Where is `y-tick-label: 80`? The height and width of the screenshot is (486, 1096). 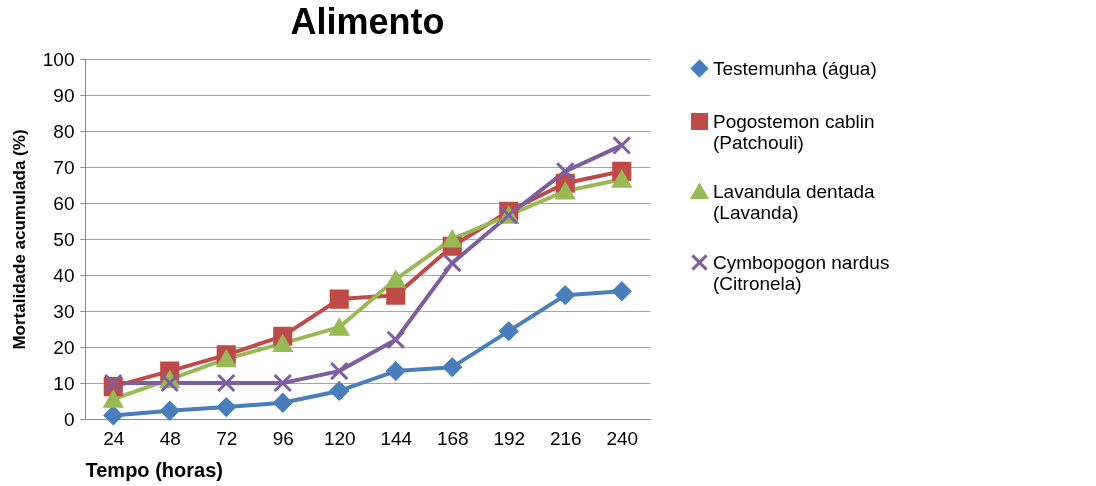
y-tick-label: 80 is located at coordinates (64, 131).